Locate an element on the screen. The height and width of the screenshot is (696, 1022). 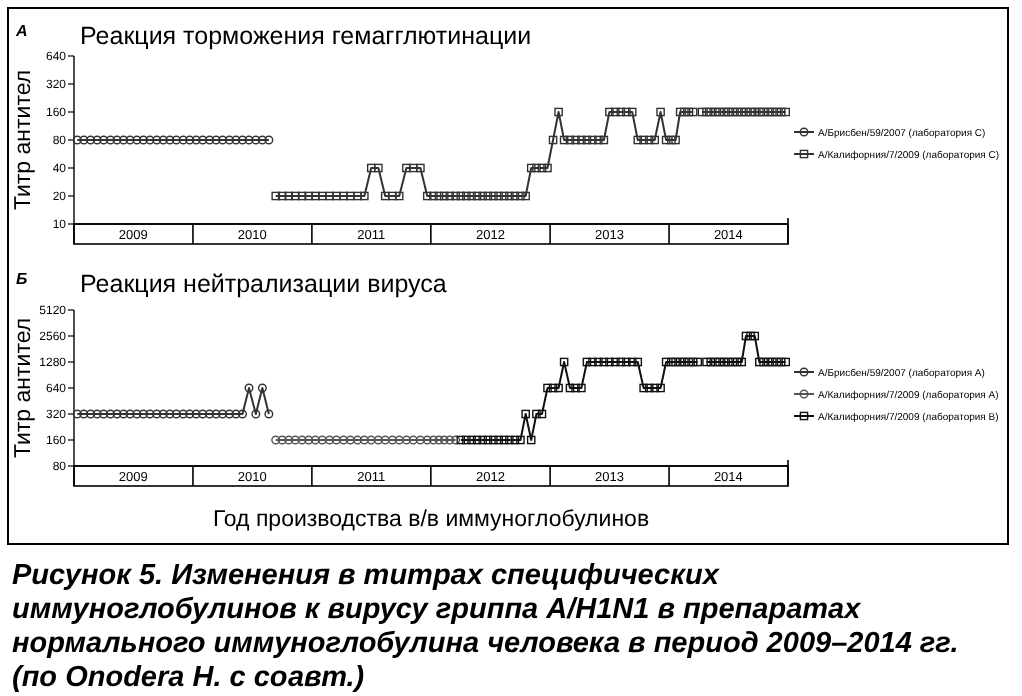
text: А is located at coordinates (21, 31).